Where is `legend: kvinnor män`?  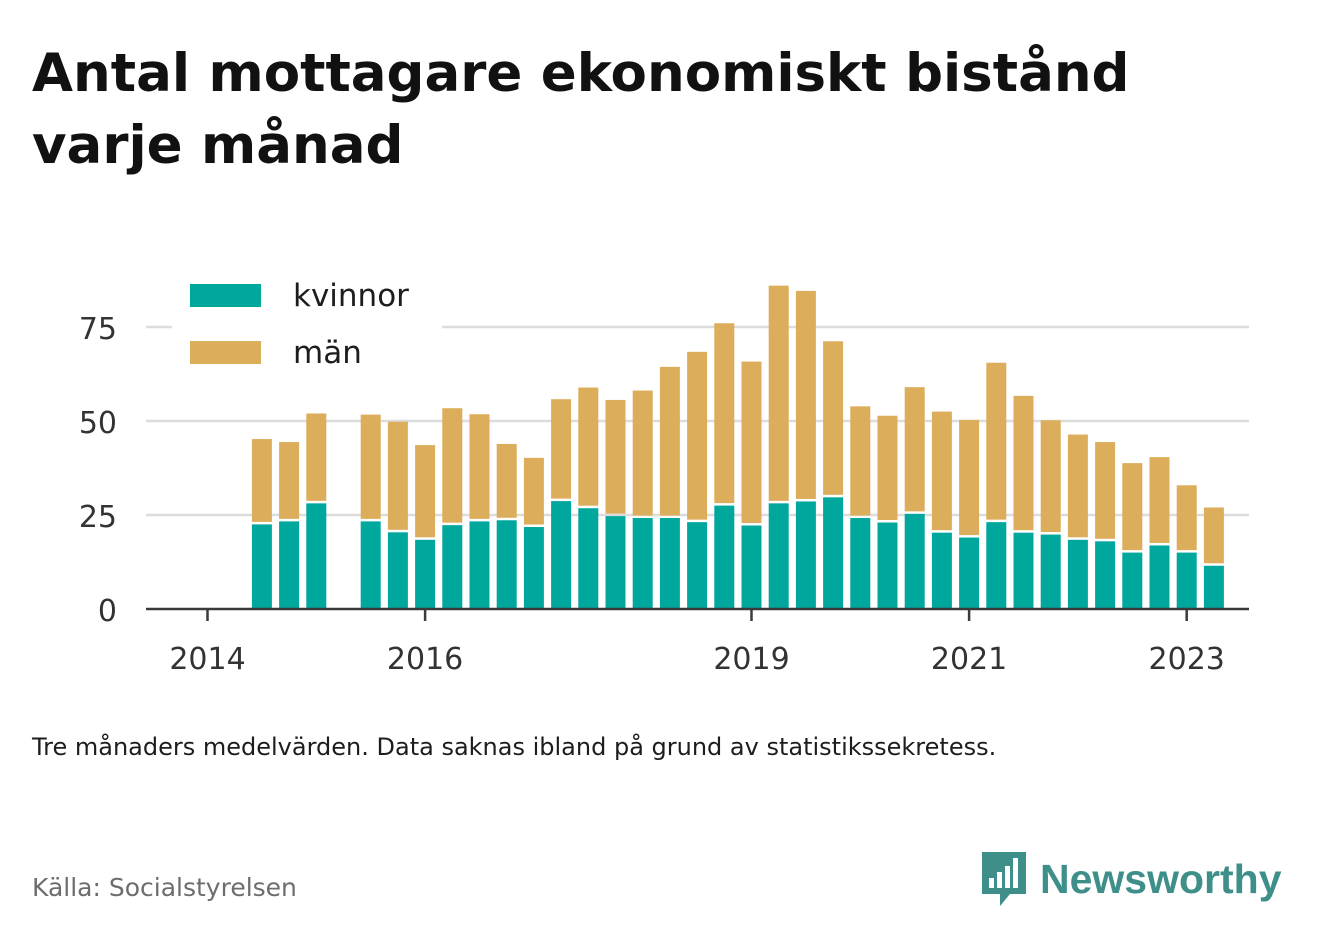 legend: kvinnor män is located at coordinates (307, 324).